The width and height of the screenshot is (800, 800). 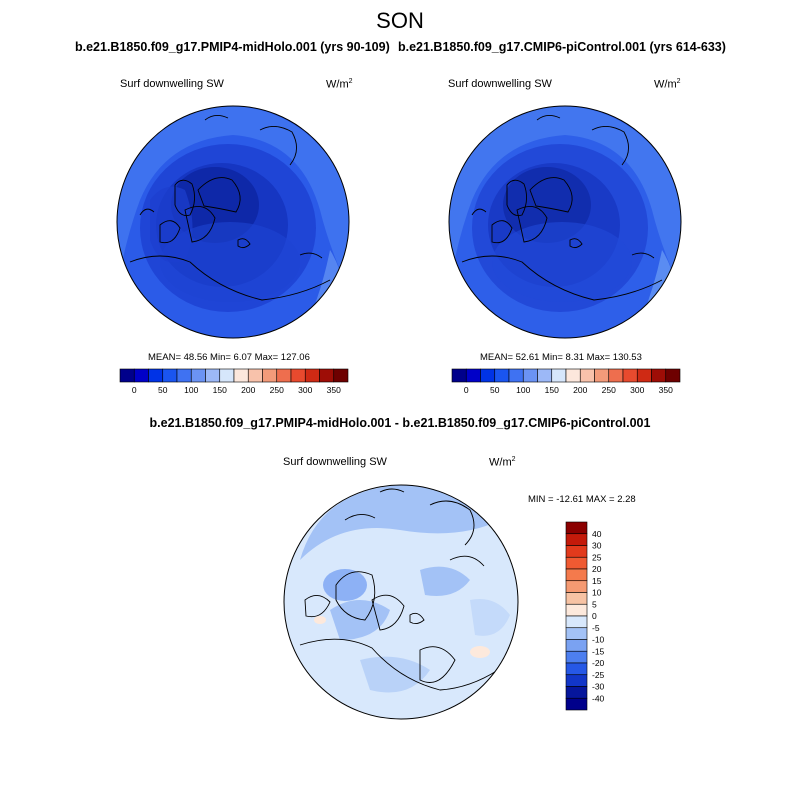 I want to click on difference-units-label: W/m2, so click(x=502, y=462).